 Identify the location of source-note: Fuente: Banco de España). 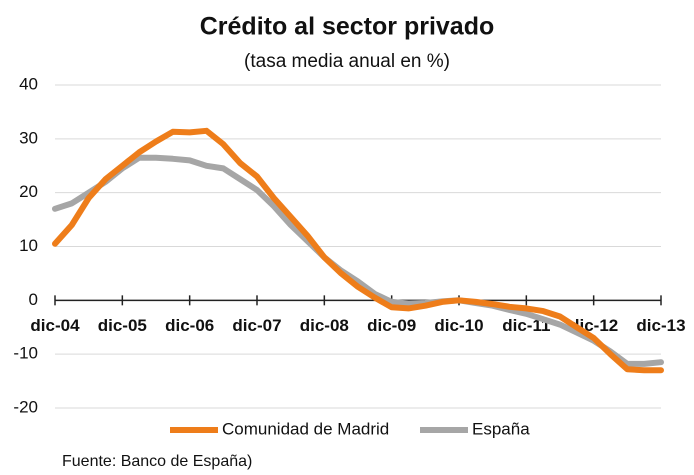
(157, 461).